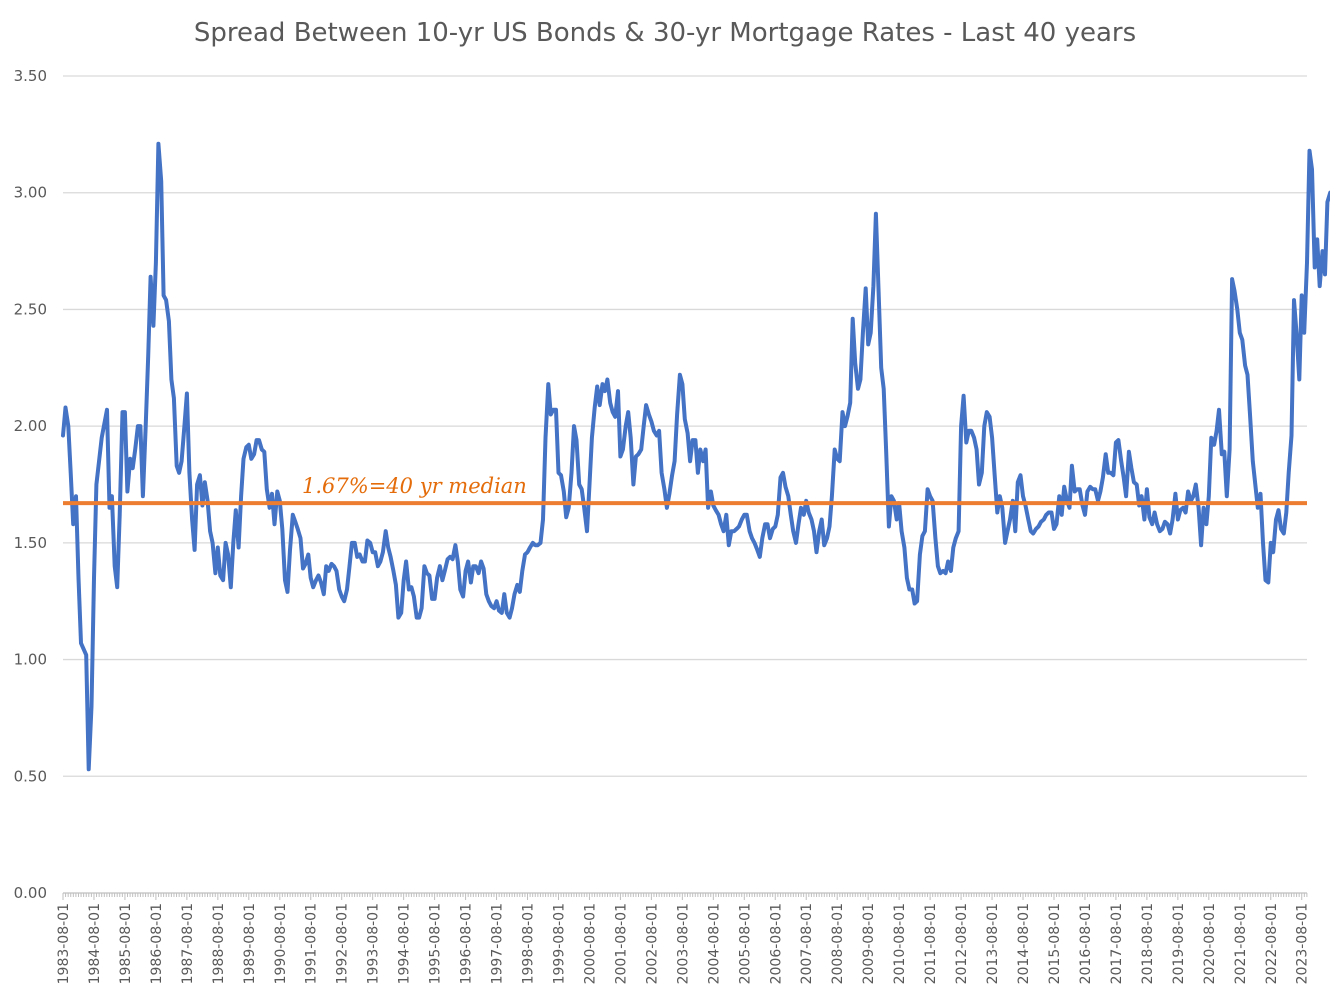 This screenshot has width=1330, height=1007. I want to click on x-tick-label: 1986-08-01, so click(157, 943).